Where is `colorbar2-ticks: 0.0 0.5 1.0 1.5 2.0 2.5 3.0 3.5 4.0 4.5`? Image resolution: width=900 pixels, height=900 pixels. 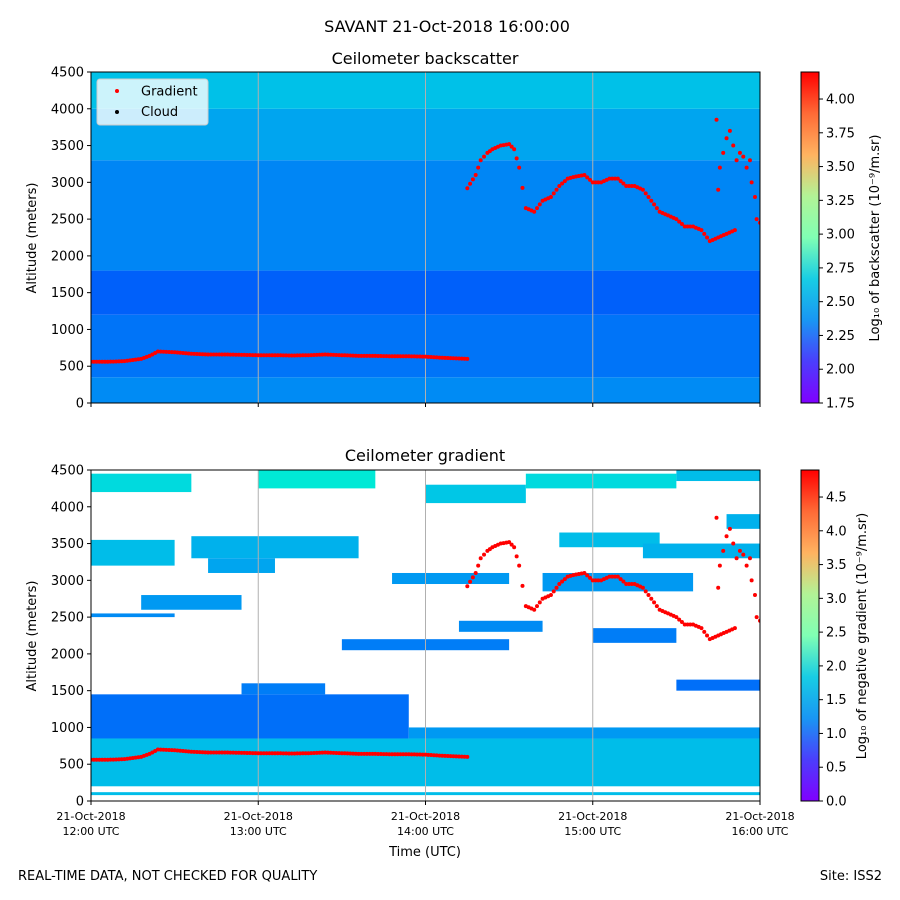 colorbar2-ticks: 0.0 0.5 1.0 1.5 2.0 2.5 3.0 3.5 4.0 4.5 is located at coordinates (833, 650).